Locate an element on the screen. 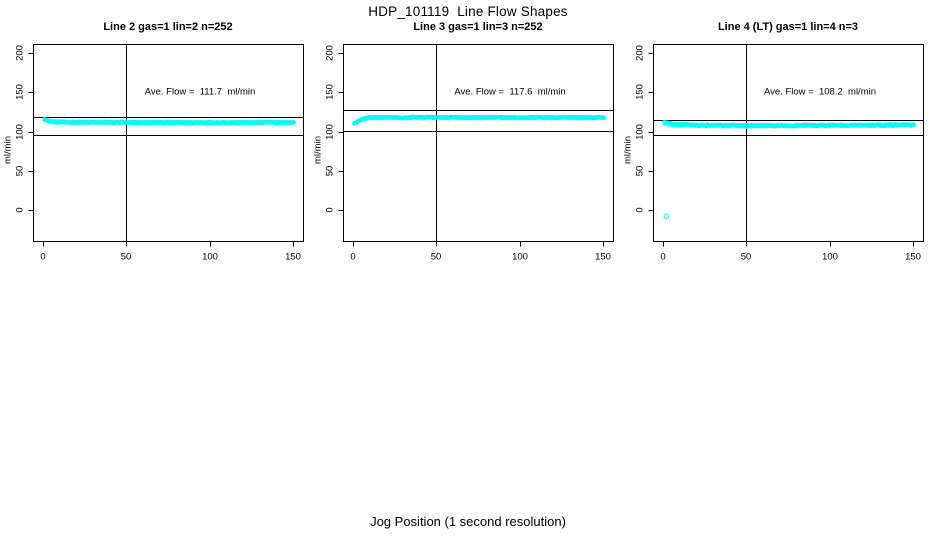 Image resolution: width=936 pixels, height=540 pixels. panel-title: Line 4 (LT) gas=1 lin=4 n=3 is located at coordinates (788, 27).